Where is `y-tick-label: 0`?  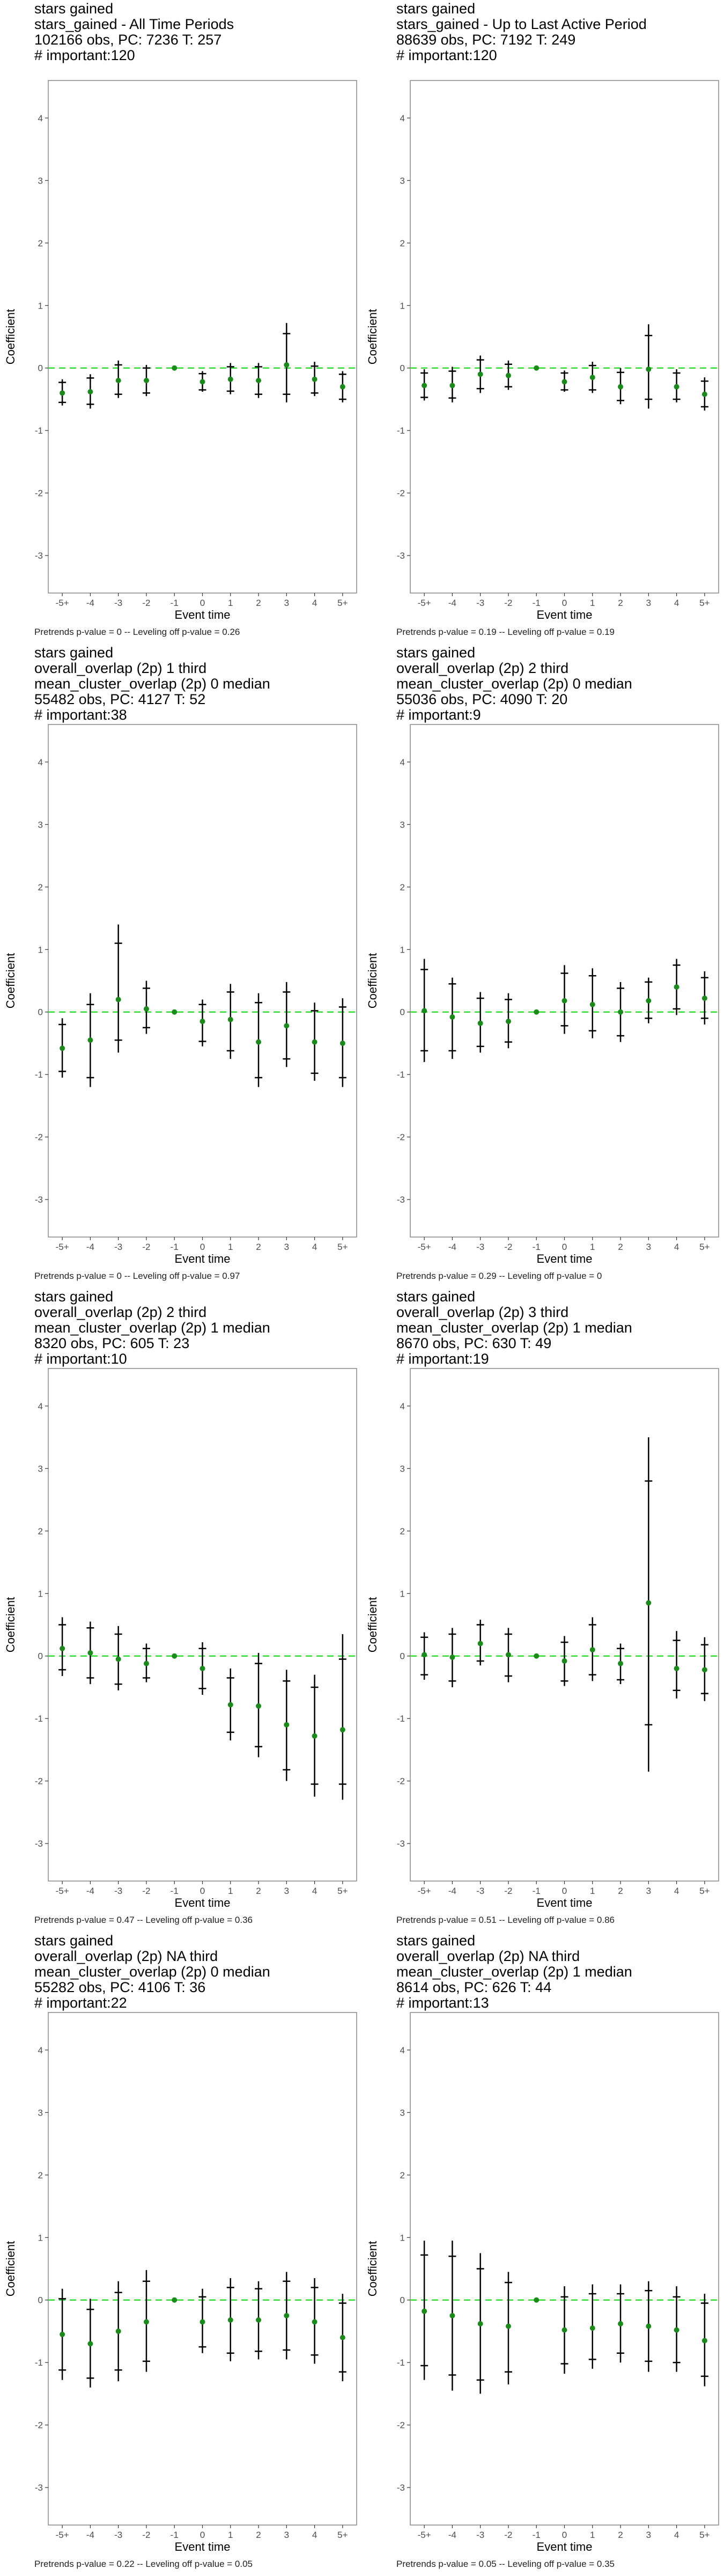 y-tick-label: 0 is located at coordinates (402, 2300).